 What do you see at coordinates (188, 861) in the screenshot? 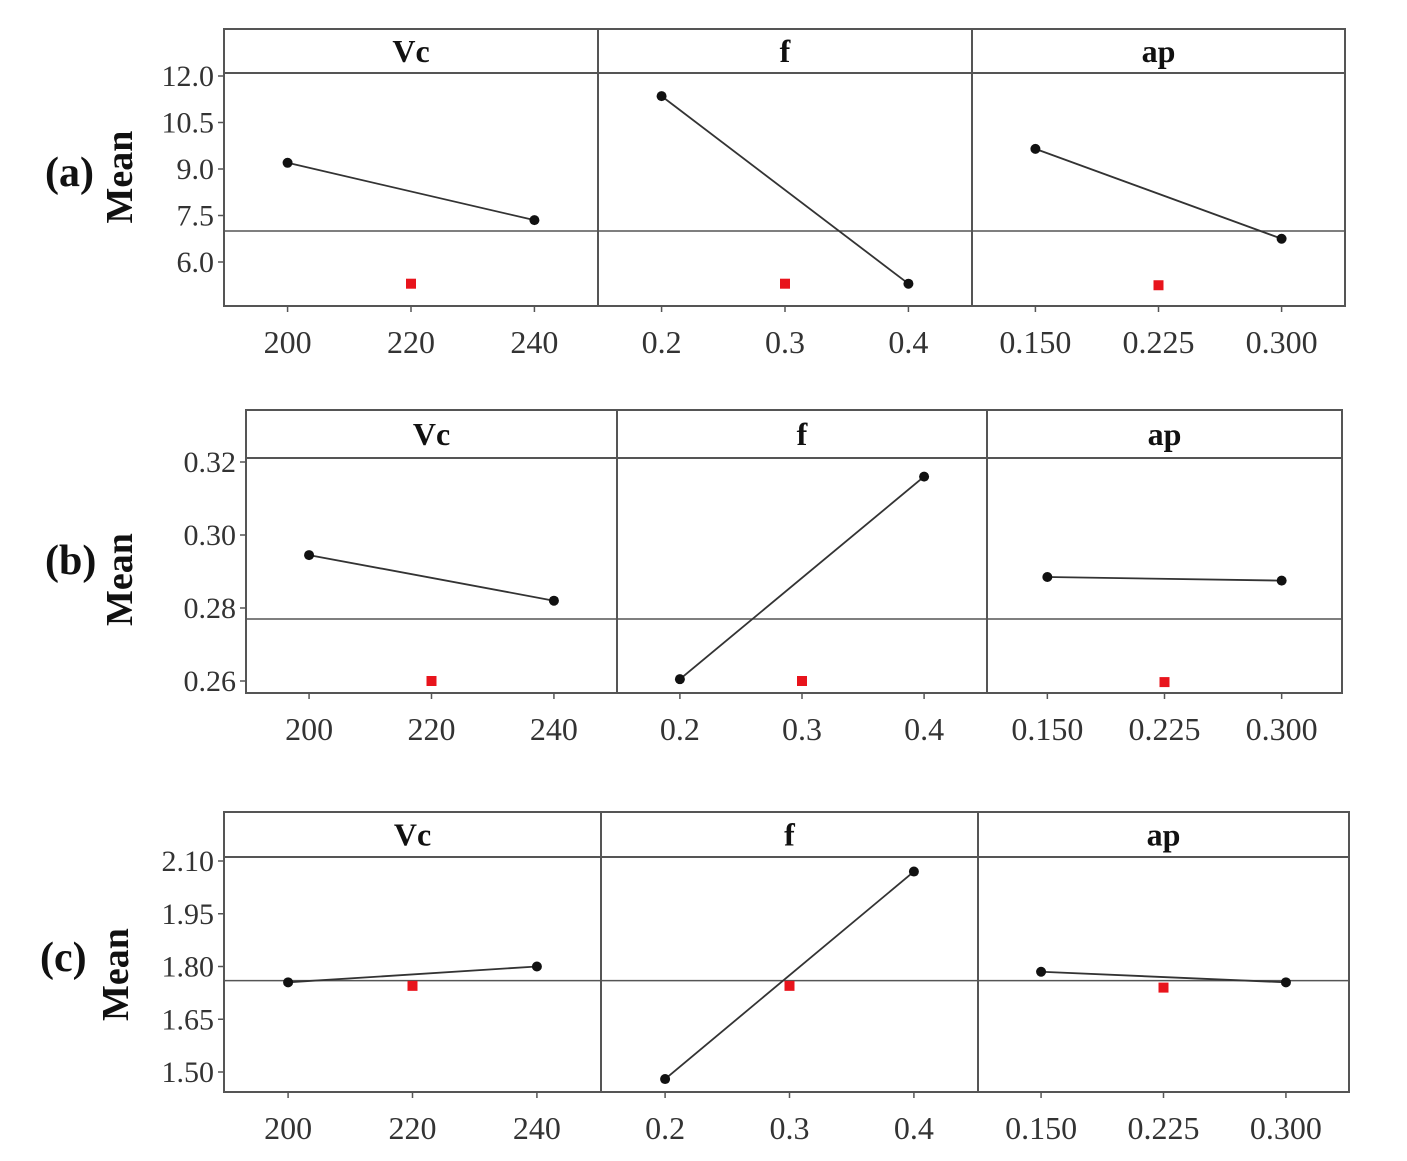
I see `y-tick-label: 2.10` at bounding box center [188, 861].